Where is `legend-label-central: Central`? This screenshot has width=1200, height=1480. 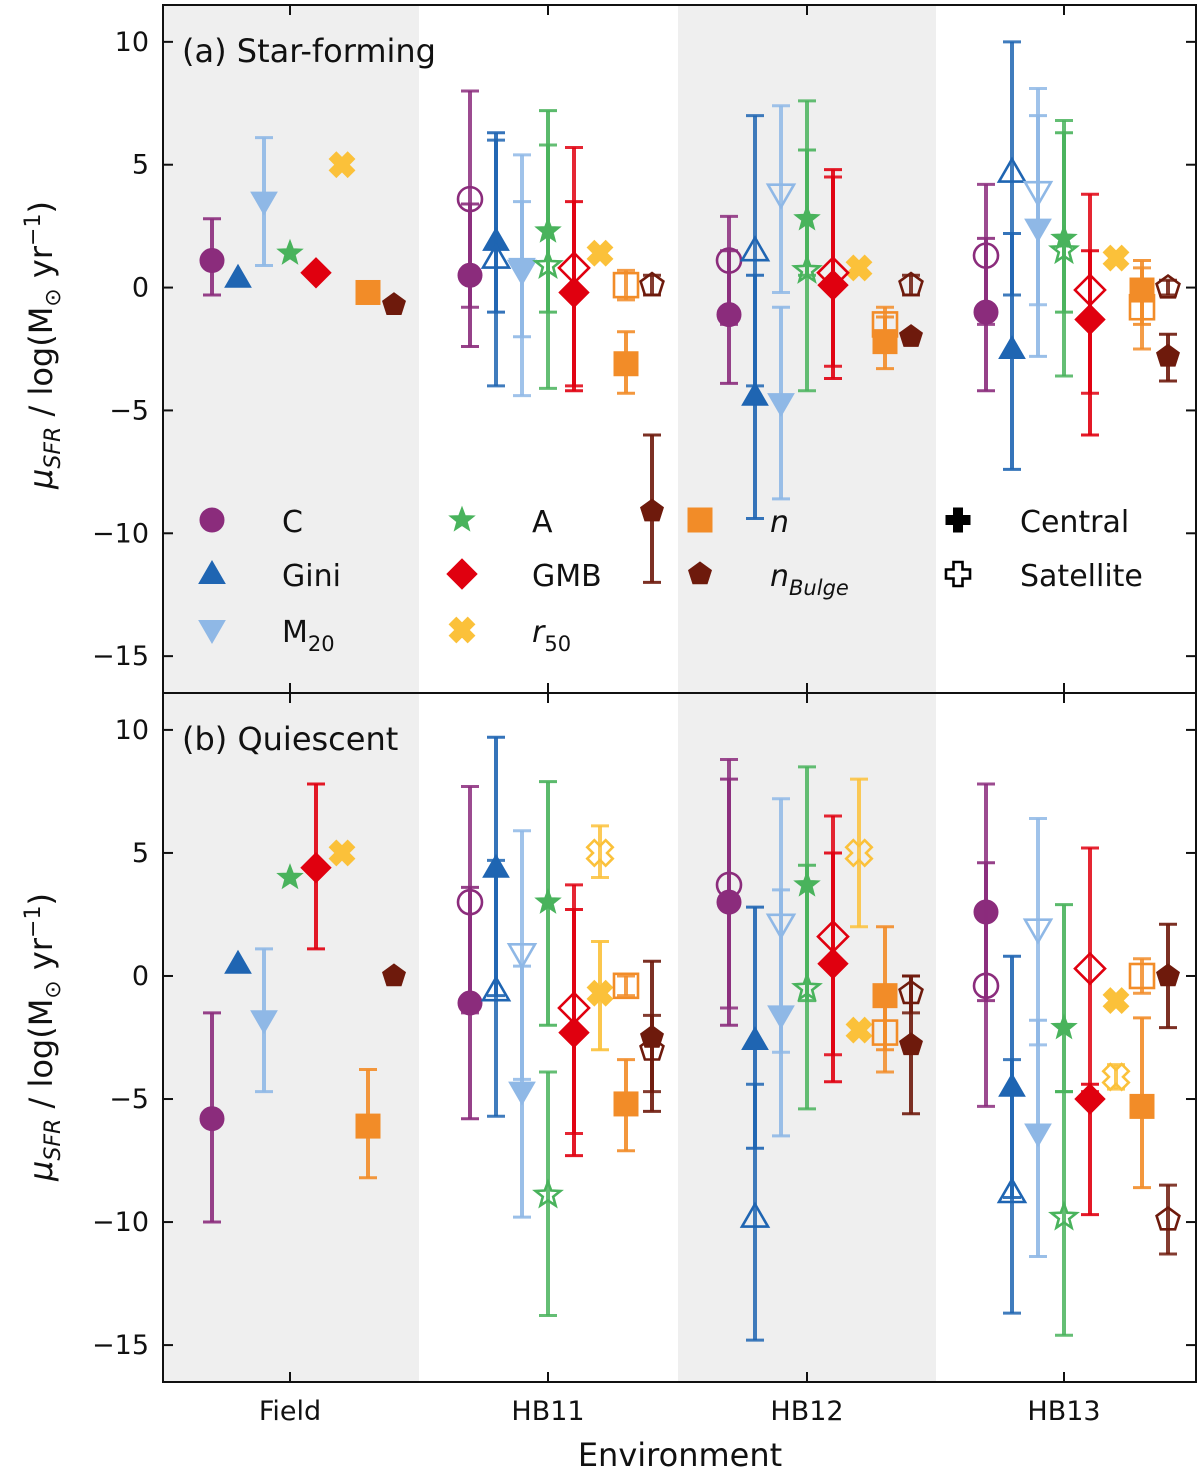
legend-label-central: Central is located at coordinates (1074, 522).